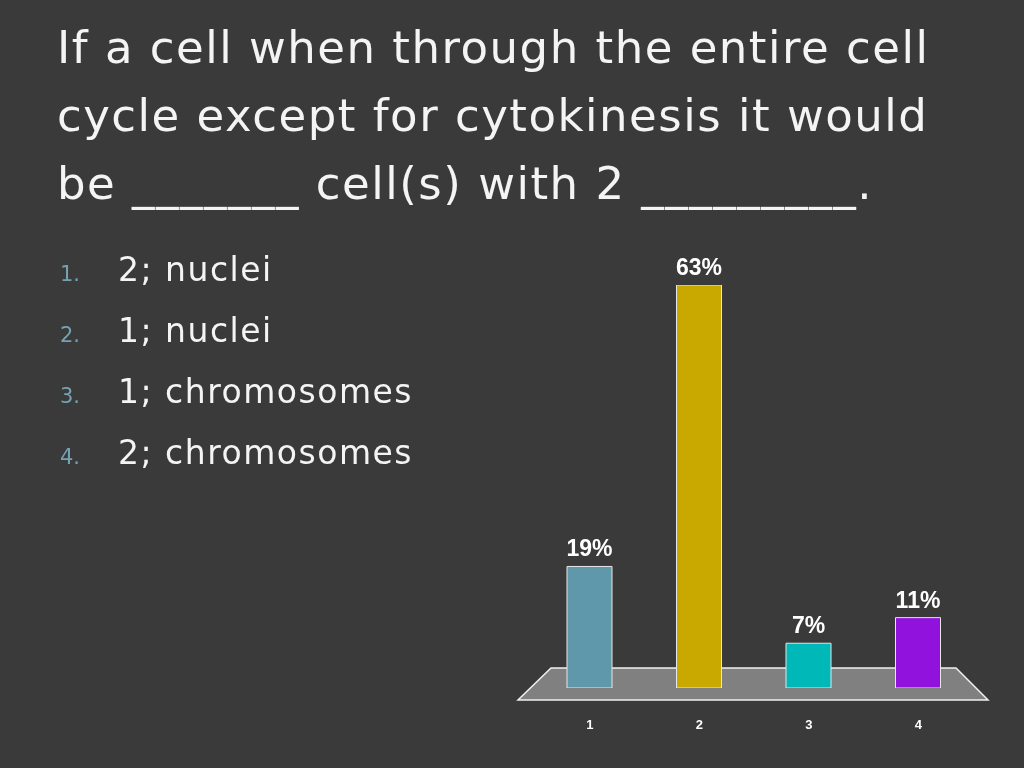 This screenshot has height=768, width=1024. Describe the element at coordinates (699, 267) in the screenshot. I see `data-label: 63%` at that location.